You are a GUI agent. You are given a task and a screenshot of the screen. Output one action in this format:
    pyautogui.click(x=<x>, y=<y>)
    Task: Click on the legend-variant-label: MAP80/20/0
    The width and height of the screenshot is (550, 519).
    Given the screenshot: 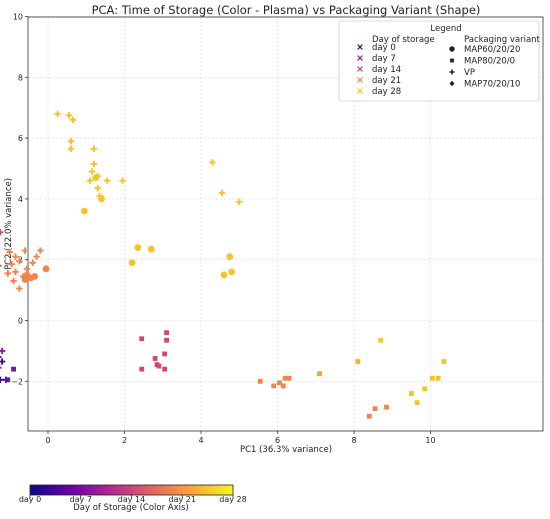 What is the action you would take?
    pyautogui.click(x=489, y=62)
    